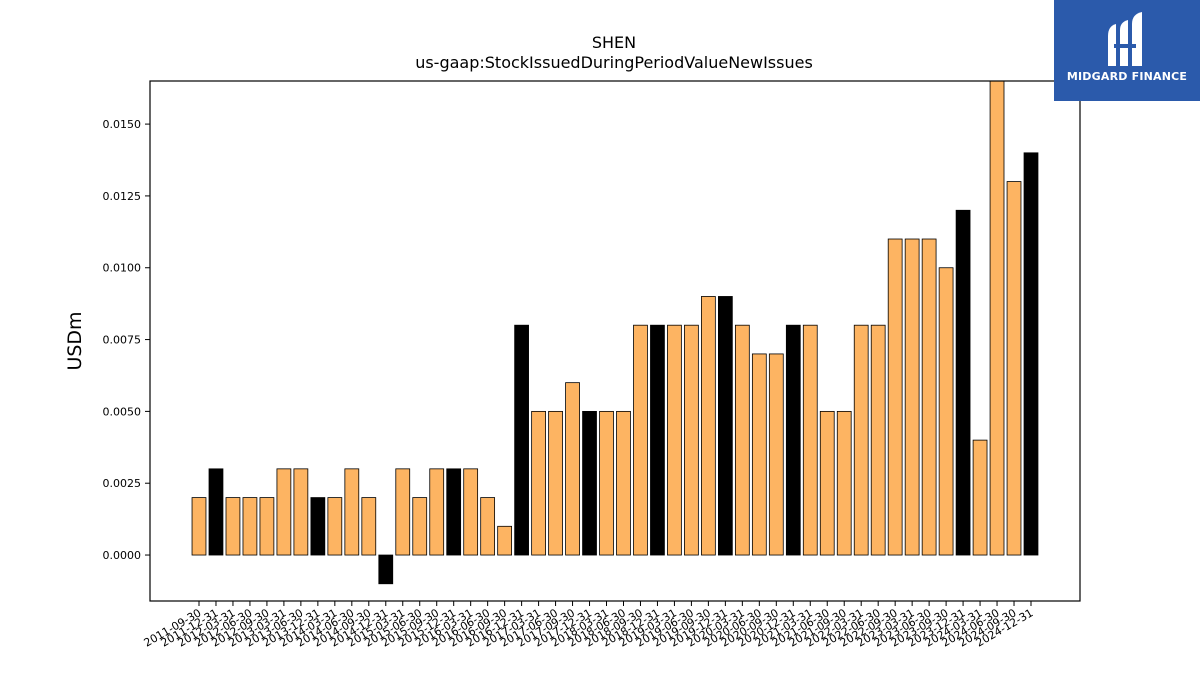 This screenshot has width=1200, height=675. Describe the element at coordinates (122, 124) in the screenshot. I see `y-tick-label: 0.0150` at that location.